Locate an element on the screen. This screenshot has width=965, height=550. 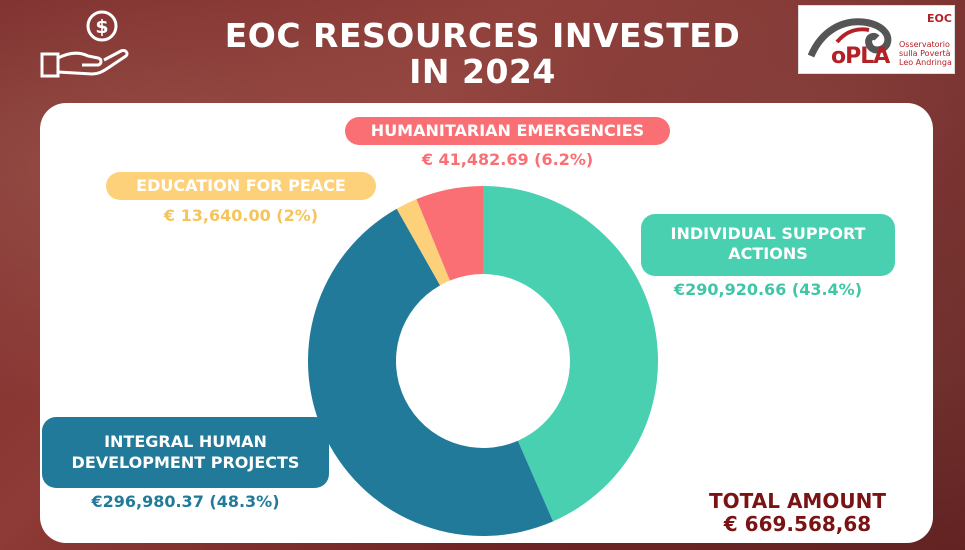
page-title: EOC RESOURCES INVESTED IN 2024 is located at coordinates (482, 54).